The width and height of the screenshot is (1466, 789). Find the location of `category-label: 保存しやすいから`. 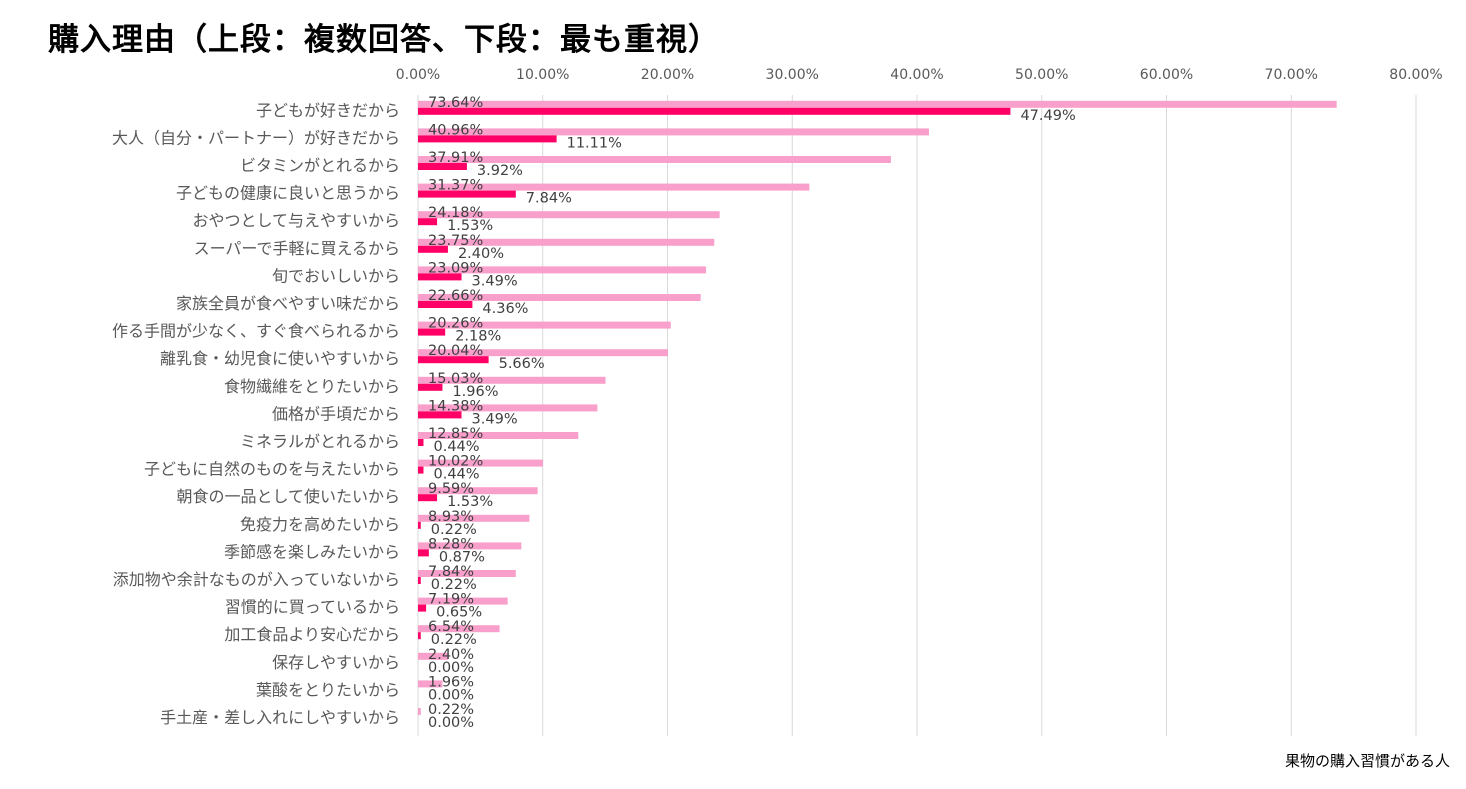

category-label: 保存しやすいから is located at coordinates (336, 662).